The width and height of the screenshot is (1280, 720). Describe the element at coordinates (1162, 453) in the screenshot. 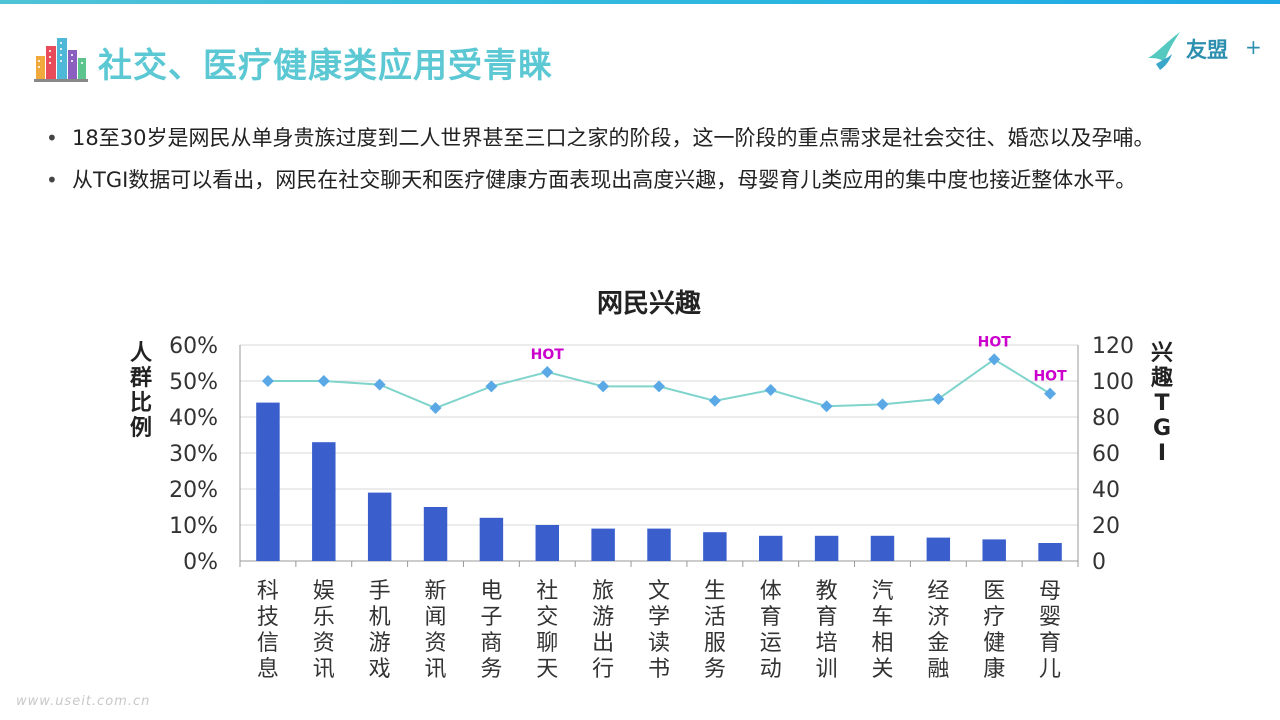

I see `y-right-axis-label-char: I` at that location.